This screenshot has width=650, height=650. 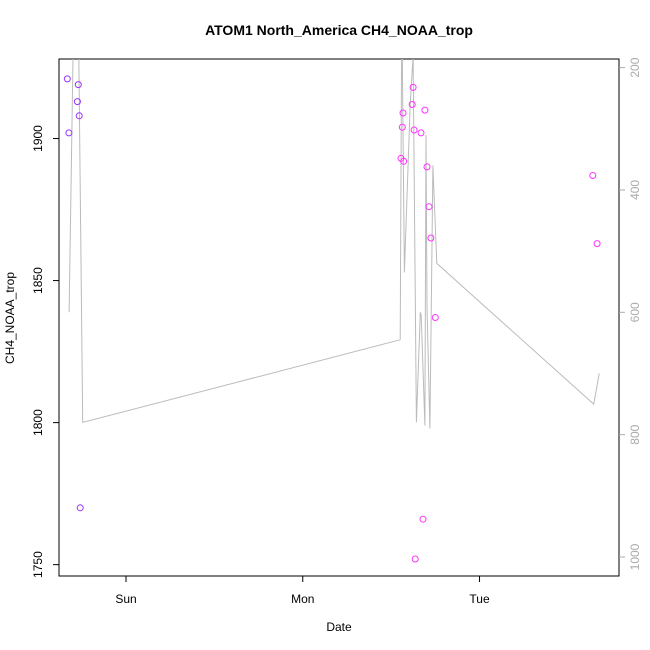 What do you see at coordinates (635, 190) in the screenshot?
I see `y2-tick-label: 400` at bounding box center [635, 190].